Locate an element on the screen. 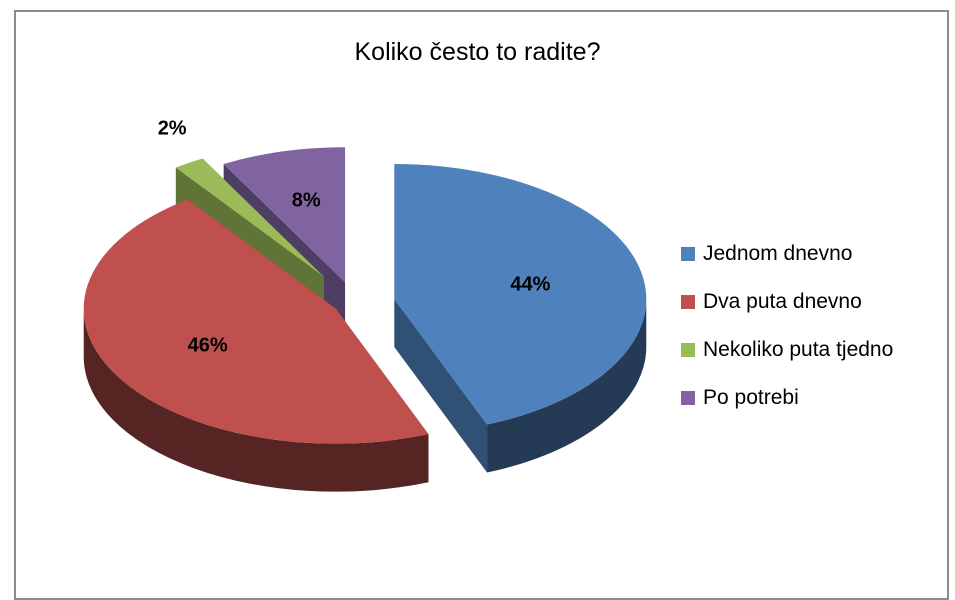  legend-item: Nekoliko puta tjedno is located at coordinates (816, 350).